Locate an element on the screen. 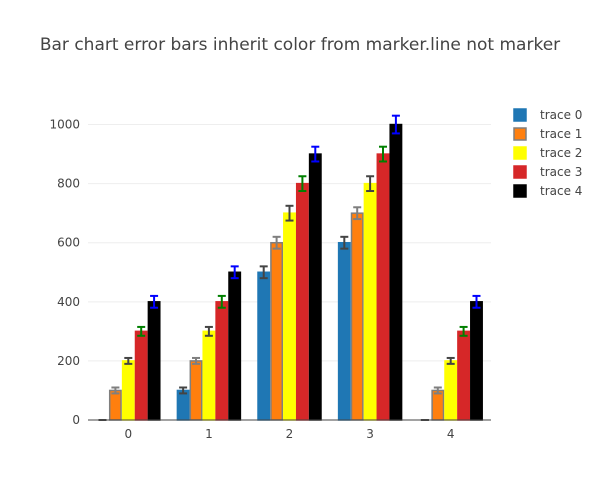 Image resolution: width=600 pixels, height=500 pixels. x-axis-ticks: 0 1 2 3 4 is located at coordinates (289, 434).